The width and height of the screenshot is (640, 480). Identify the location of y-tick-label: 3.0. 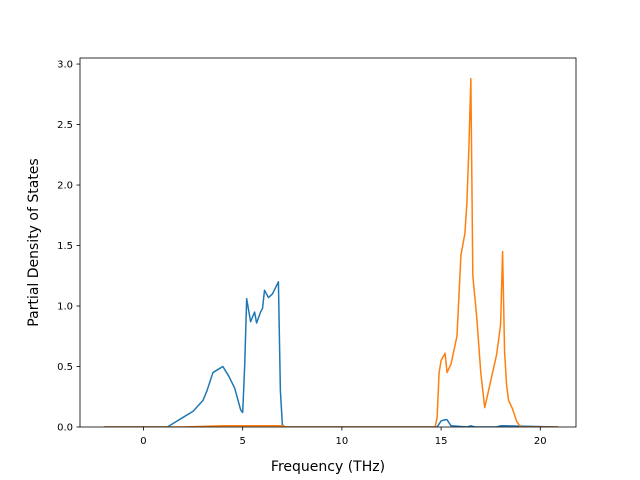
(65, 65).